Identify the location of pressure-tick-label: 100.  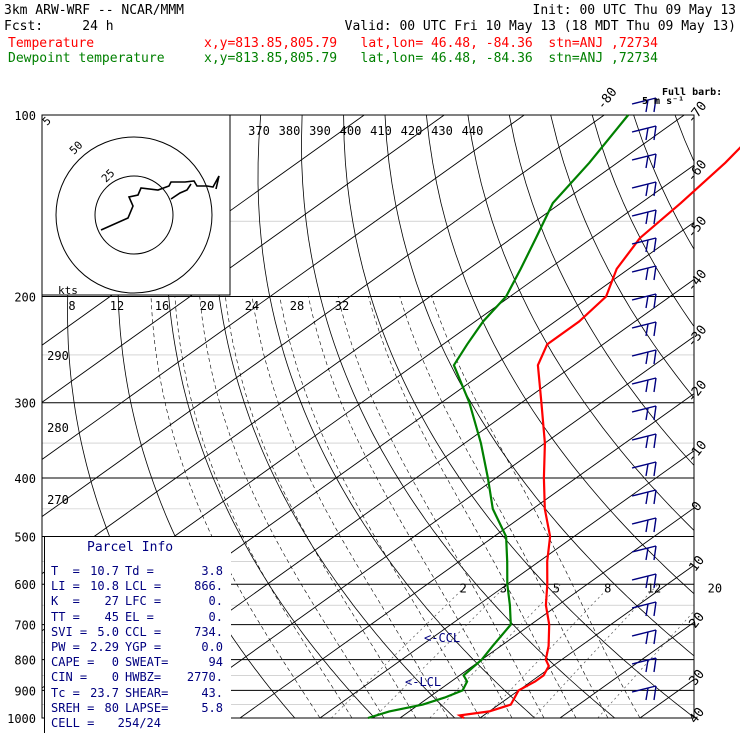
(25, 116).